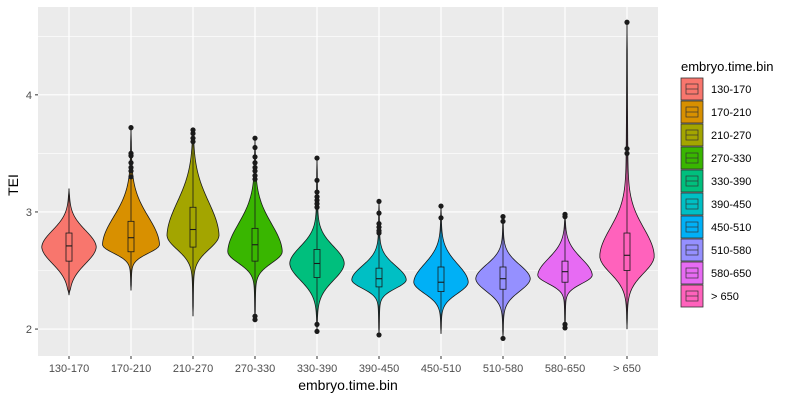  Describe the element at coordinates (441, 369) in the screenshot. I see `x-tick-label: 450-510` at that location.